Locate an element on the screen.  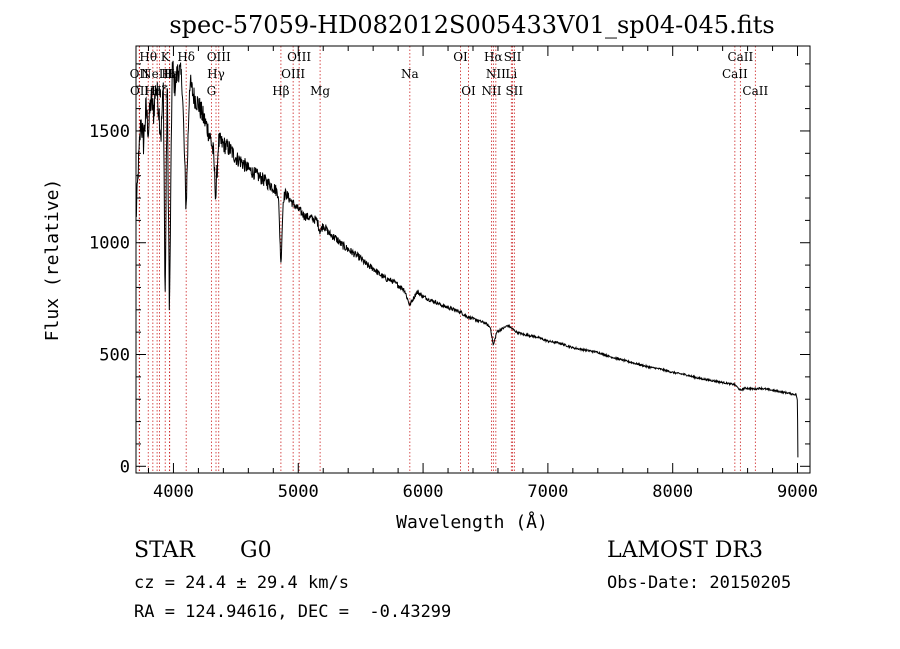
x-tick-label-3: 7000 is located at coordinates (547, 492).